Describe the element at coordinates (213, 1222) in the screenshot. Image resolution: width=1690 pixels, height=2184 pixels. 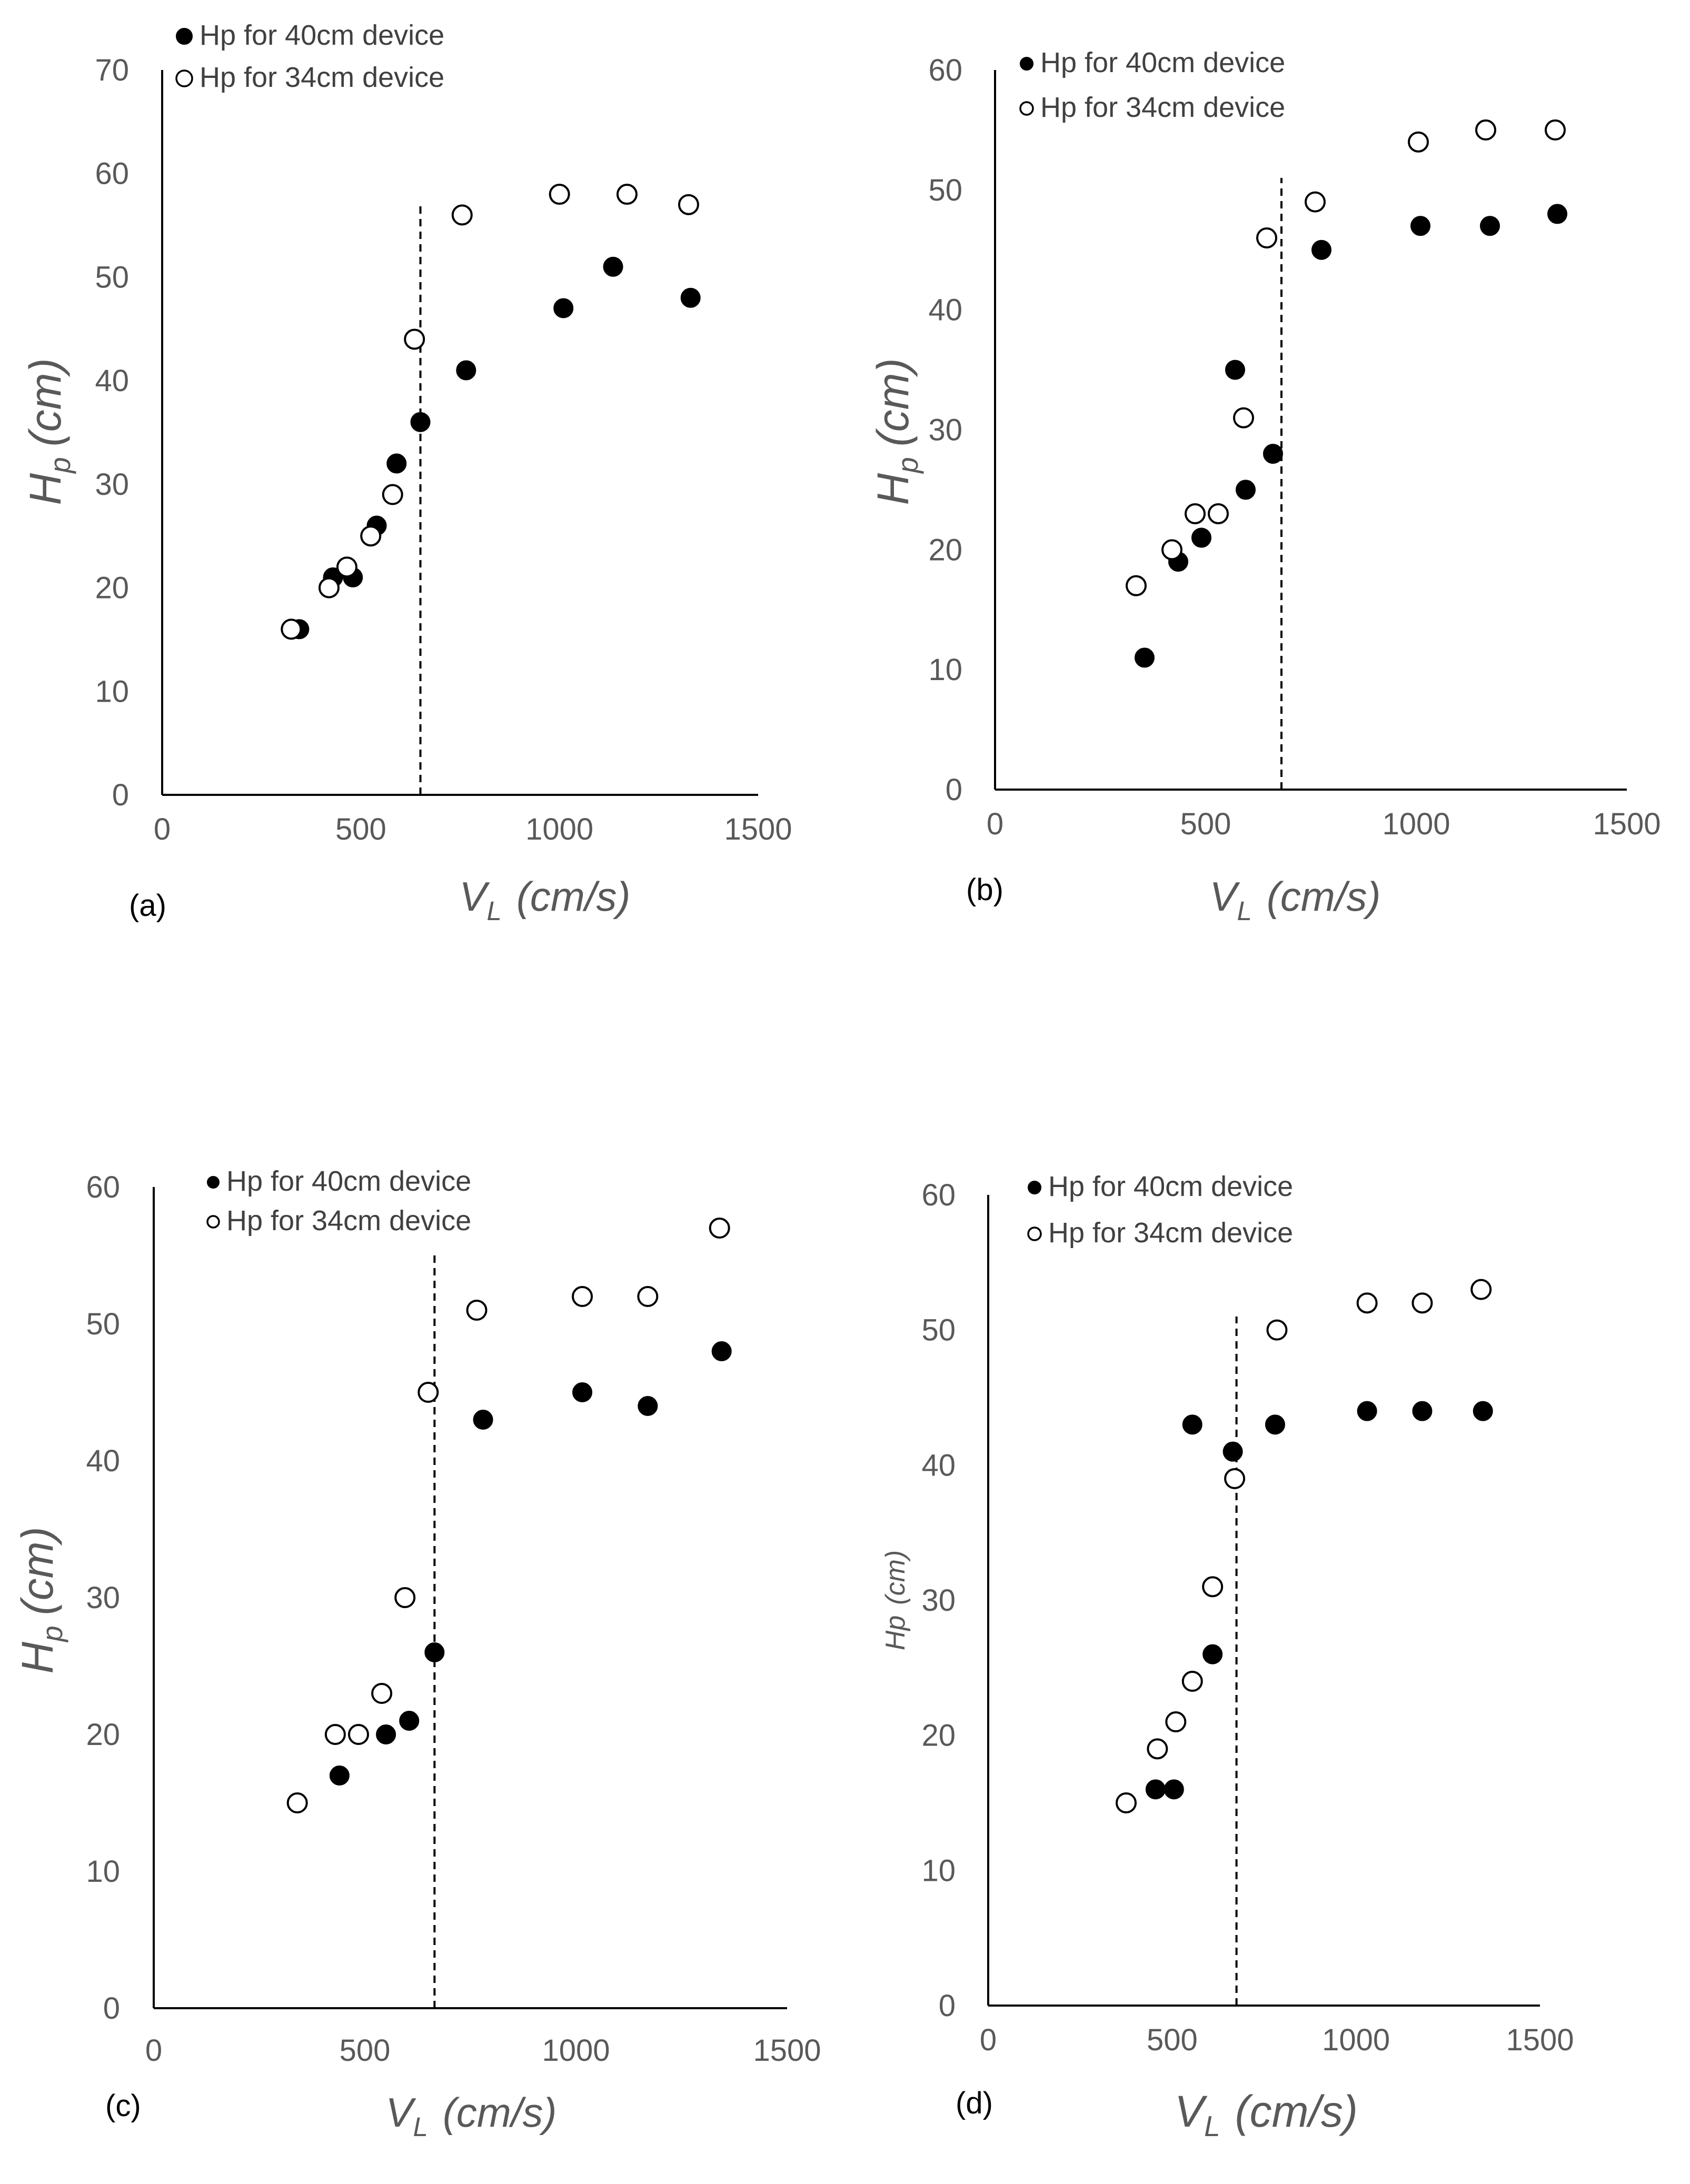
I see `legend-marker-34cm` at that location.